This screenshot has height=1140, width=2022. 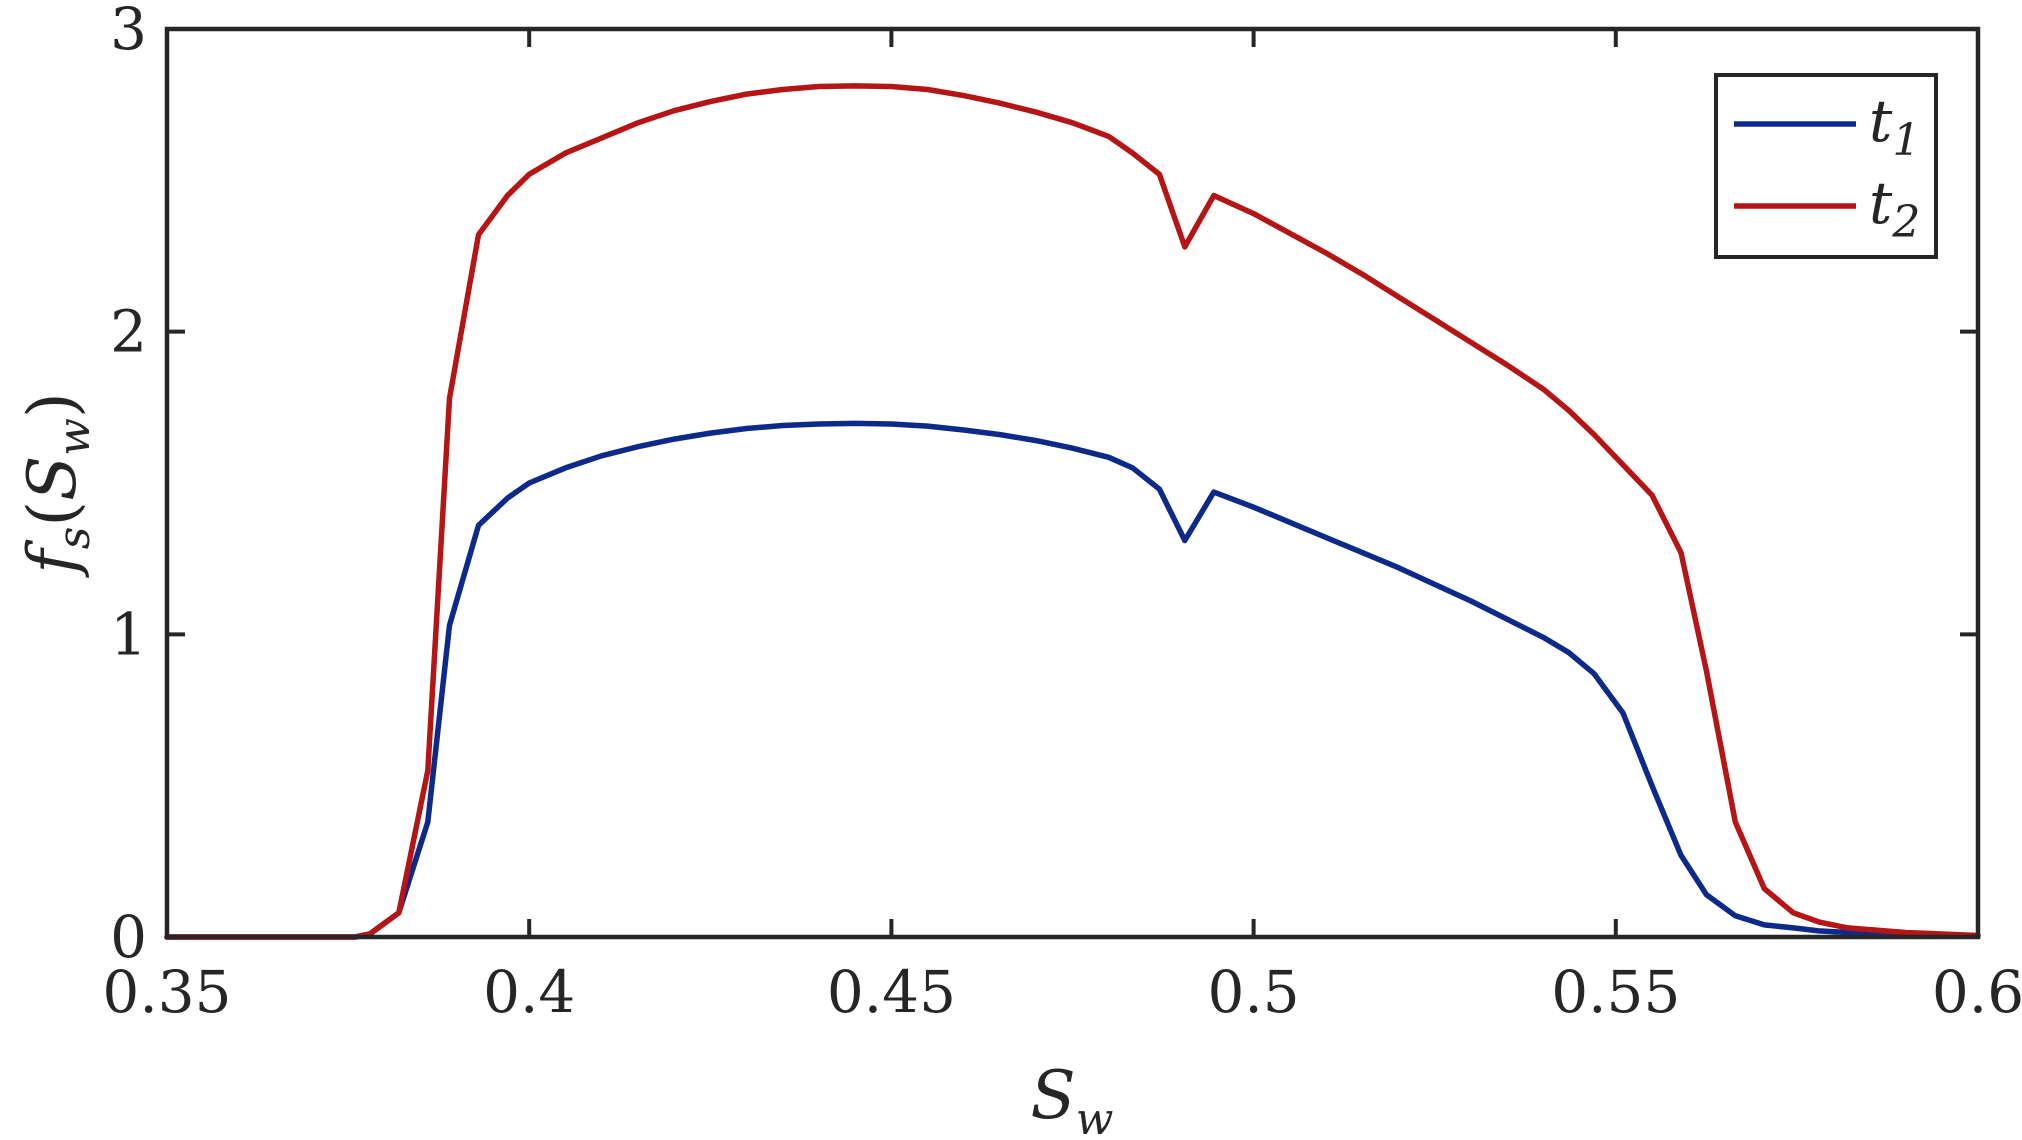 I want to click on x-axis-title: Sw, so click(x=1072, y=1098).